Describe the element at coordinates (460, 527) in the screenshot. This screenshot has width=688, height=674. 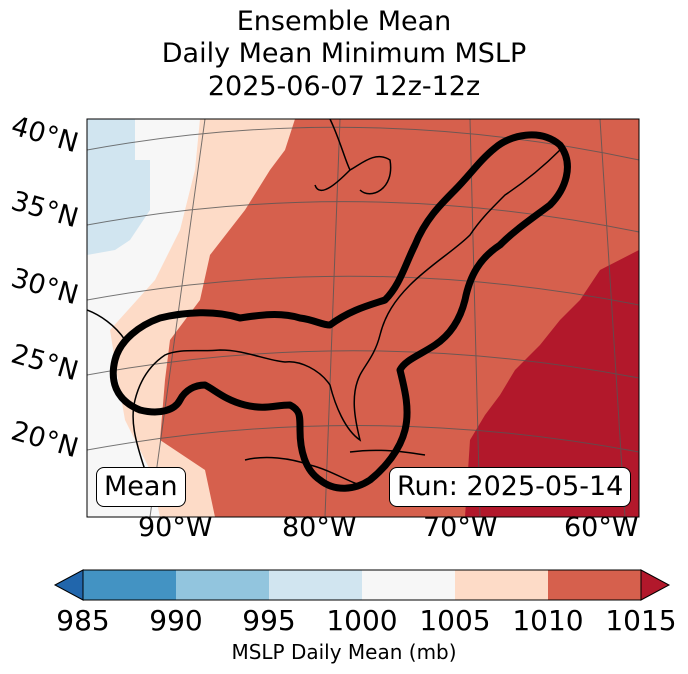
I see `lon-label-70: 70°W` at that location.